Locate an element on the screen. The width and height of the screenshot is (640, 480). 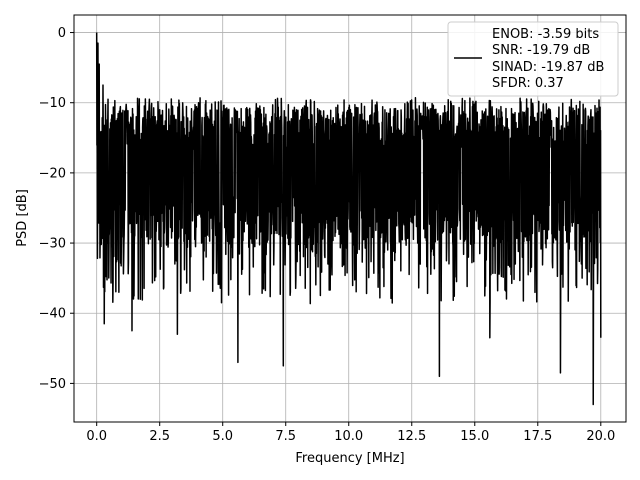
legend-box is located at coordinates (533, 59).